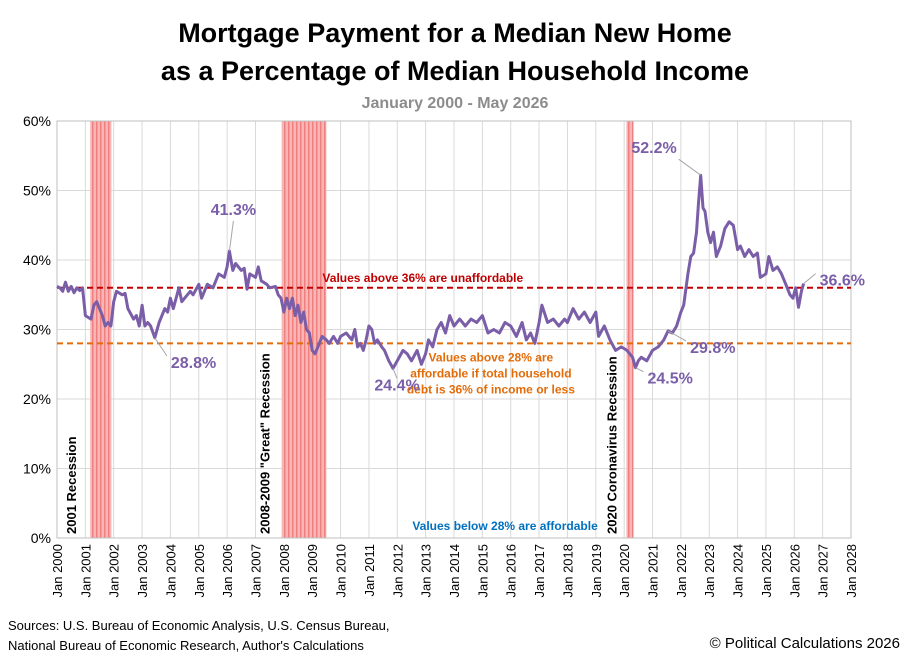  What do you see at coordinates (482, 571) in the screenshot?
I see `x-tick-label: Jan 2015` at bounding box center [482, 571].